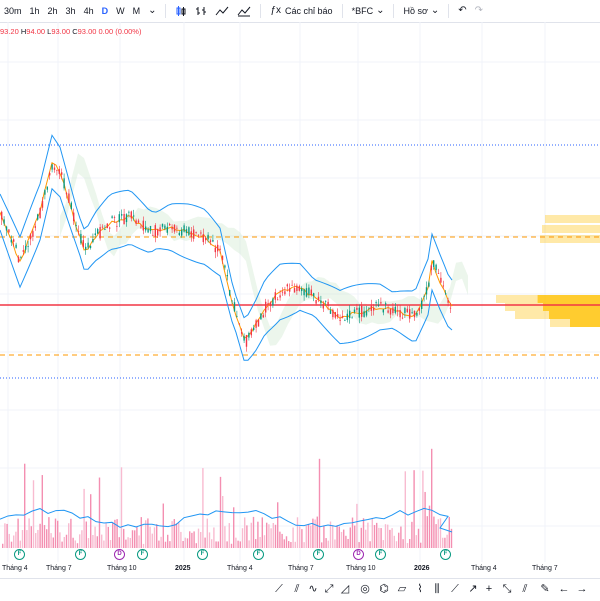 The image size is (600, 601). I want to click on lock-icon: ⟋, so click(455, 589).